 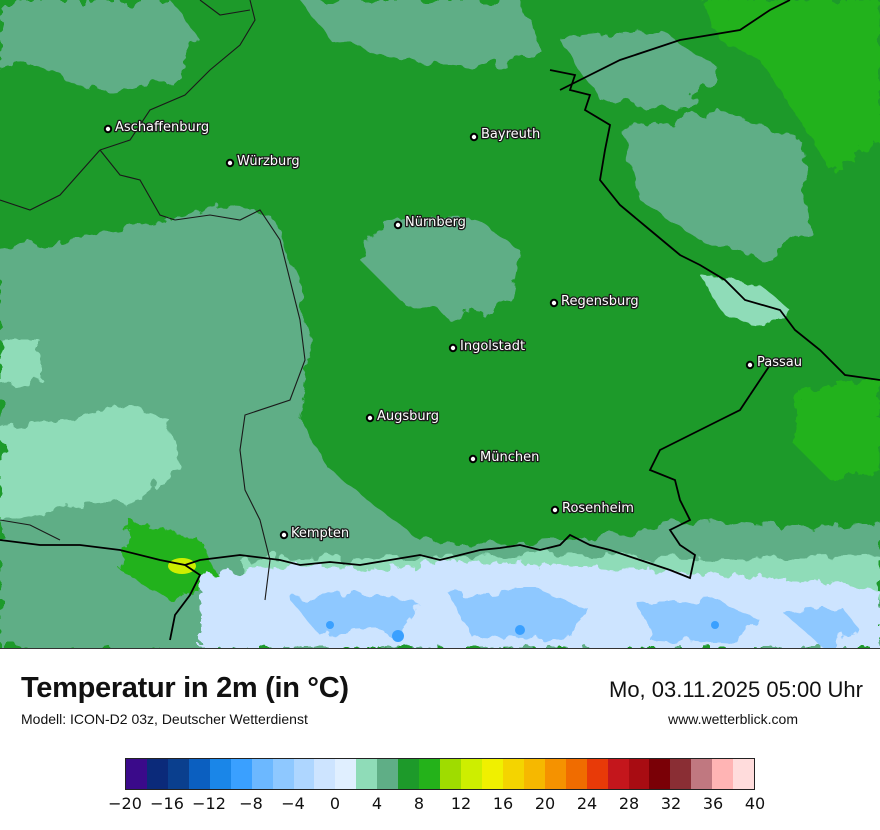 What do you see at coordinates (587, 803) in the screenshot?
I see `legend-tick-label: 24` at bounding box center [587, 803].